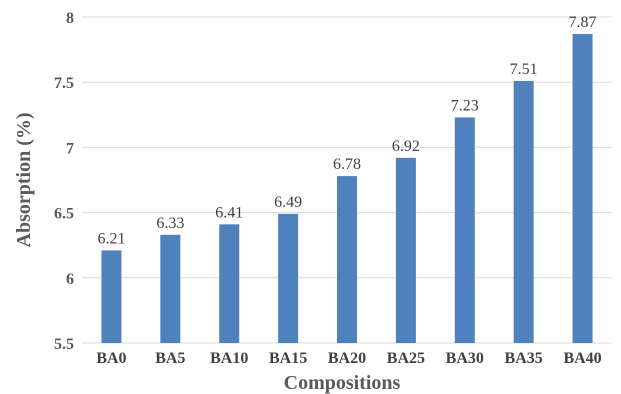  Describe the element at coordinates (111, 296) in the screenshot. I see `bar-ba0` at that location.